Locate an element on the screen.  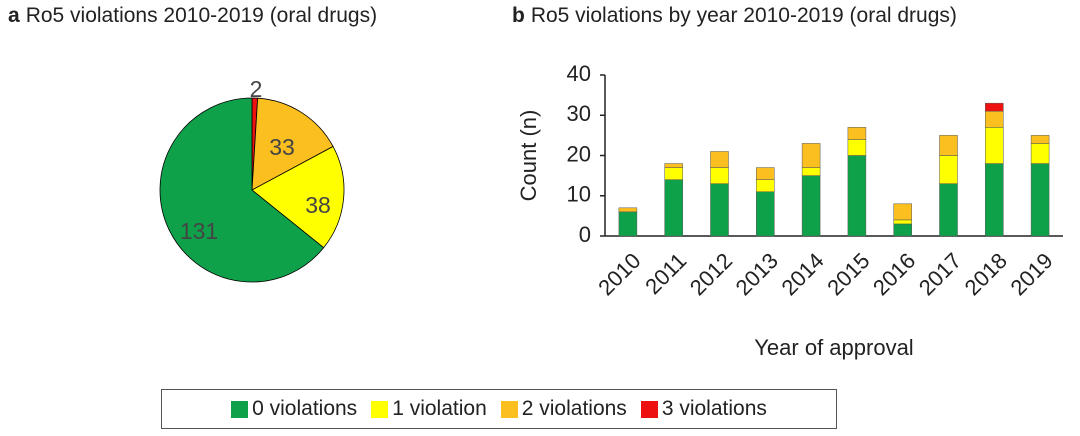
x-tick-label: 2017 is located at coordinates (940, 274).